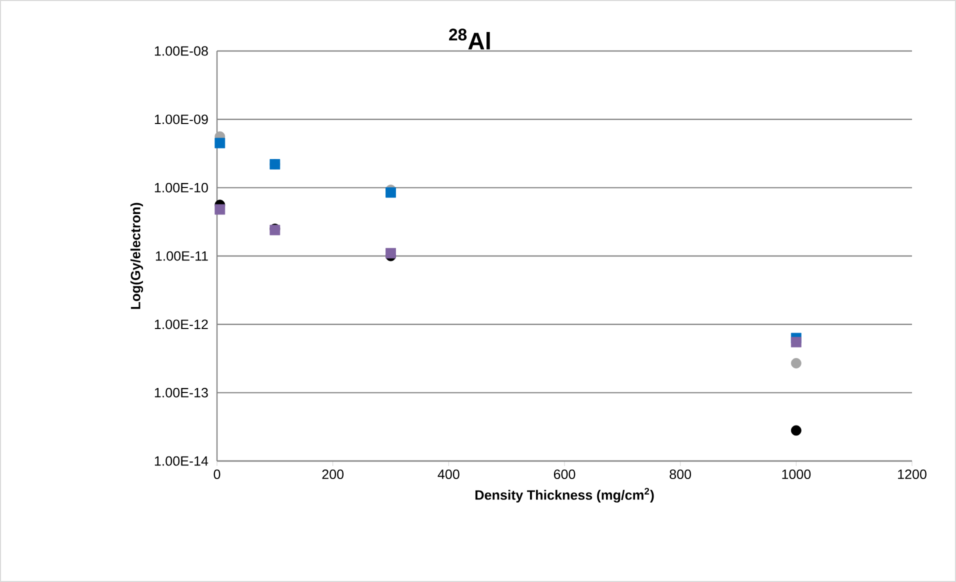 The image size is (956, 582). Describe the element at coordinates (796, 475) in the screenshot. I see `x-tick-label: 1000` at that location.